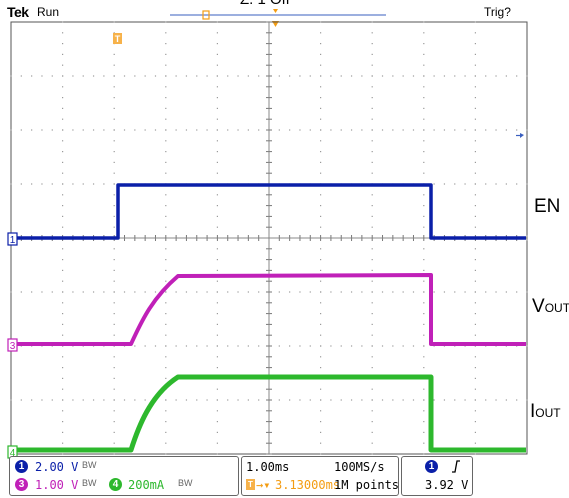 This screenshot has height=498, width=569. Describe the element at coordinates (556, 308) in the screenshot. I see `ch3-label-sub: OUT` at that location.